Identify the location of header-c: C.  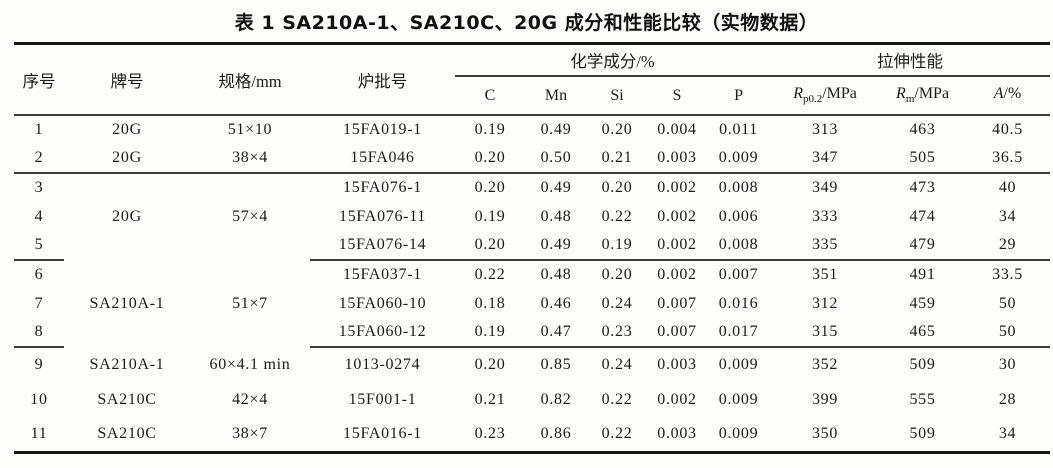
(490, 96).